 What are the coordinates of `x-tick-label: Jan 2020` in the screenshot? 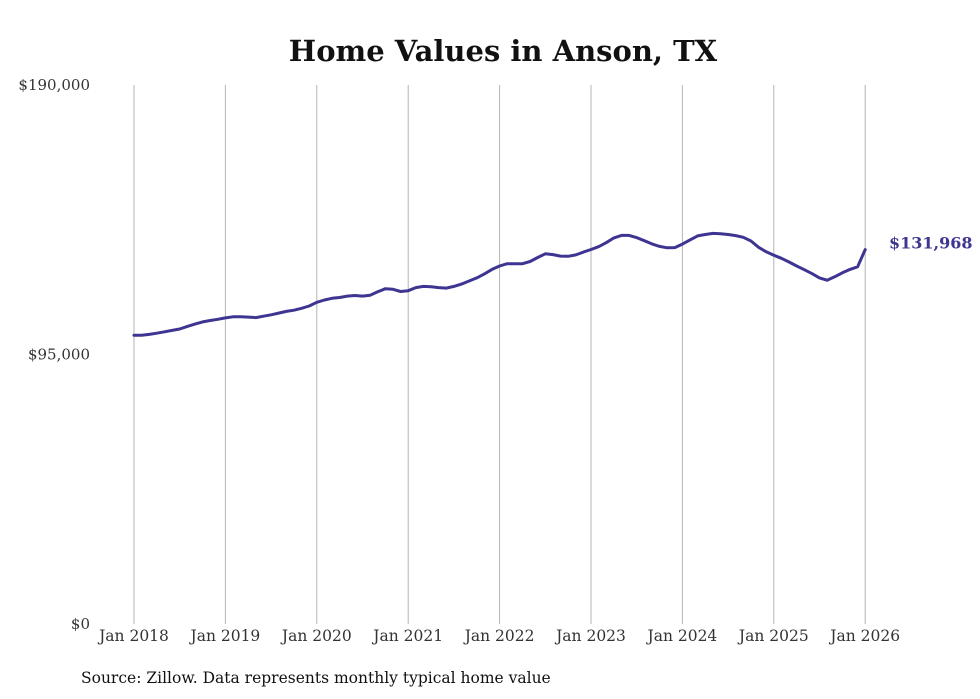 It's located at (316, 636).